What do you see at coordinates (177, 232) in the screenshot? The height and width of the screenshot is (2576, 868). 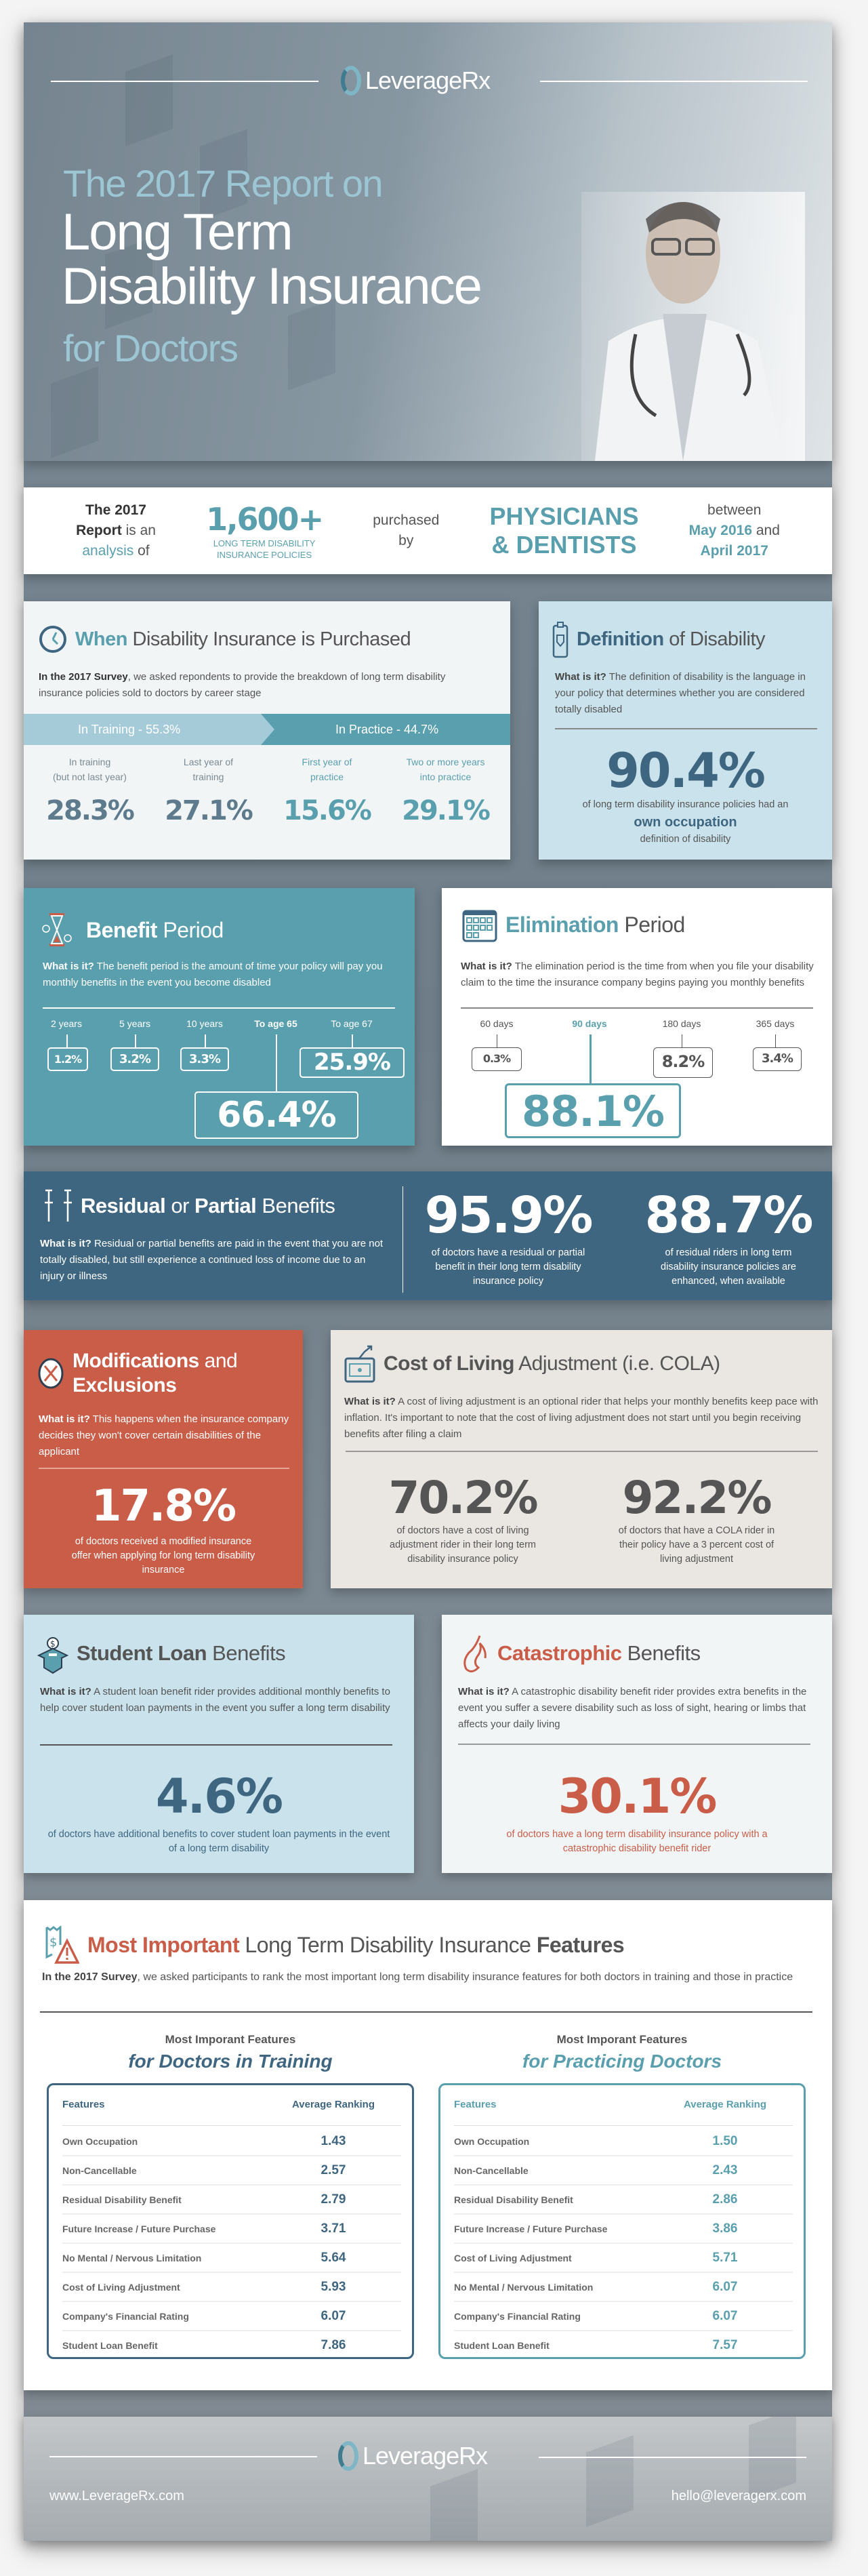 I see `title-line-2: Long Term` at bounding box center [177, 232].